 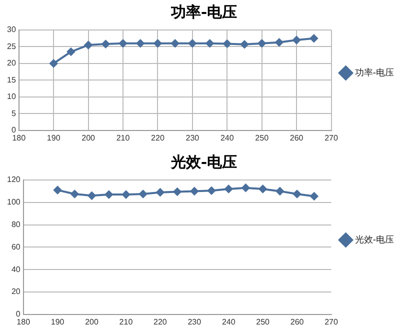 I want to click on chart-title: 功率-电压, so click(x=204, y=11).